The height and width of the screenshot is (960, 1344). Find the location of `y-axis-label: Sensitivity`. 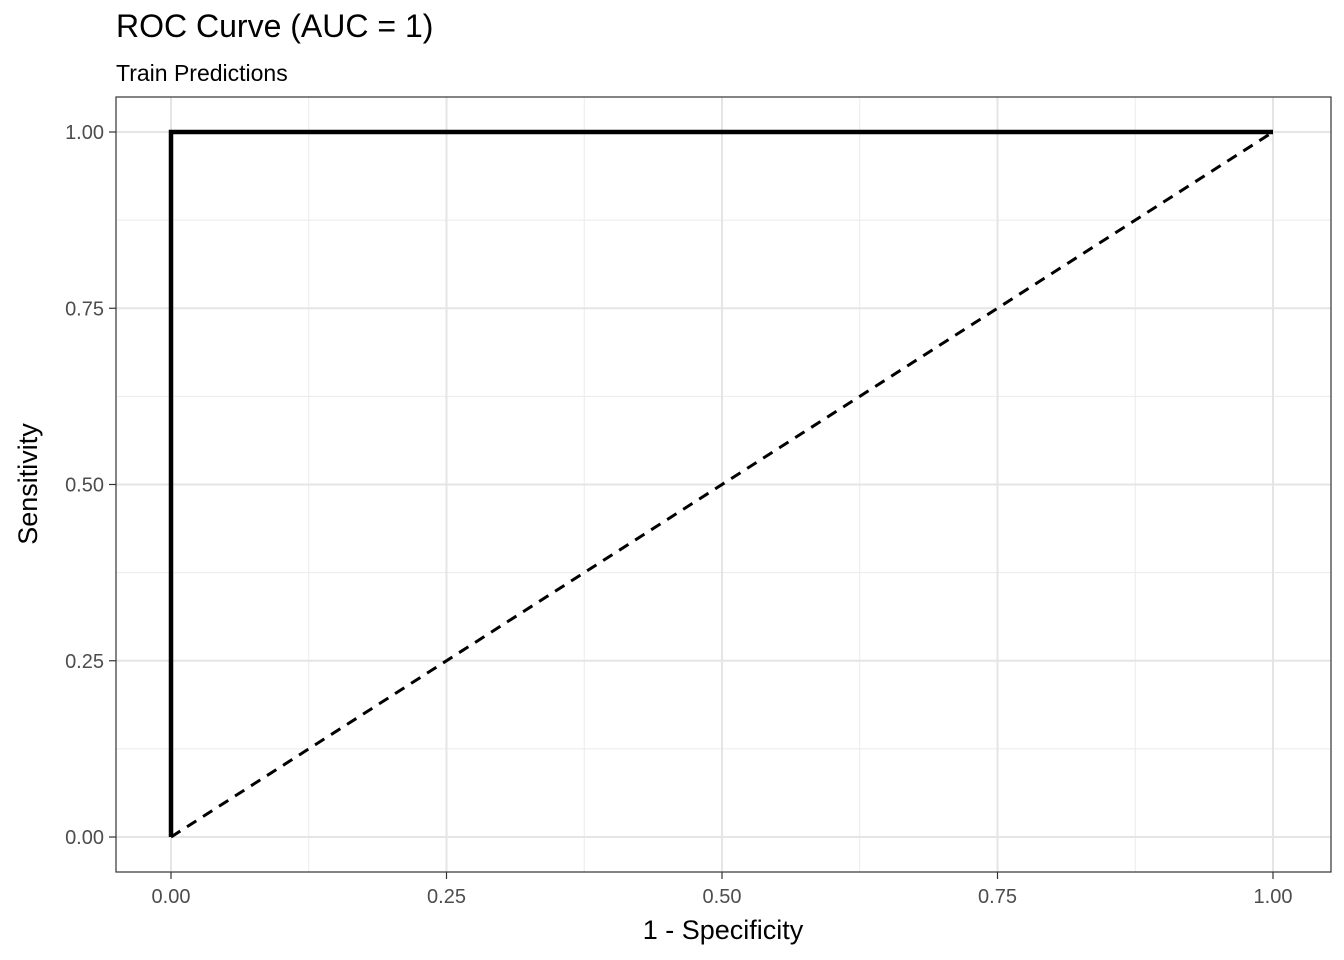

y-axis-label: Sensitivity is located at coordinates (28, 484).